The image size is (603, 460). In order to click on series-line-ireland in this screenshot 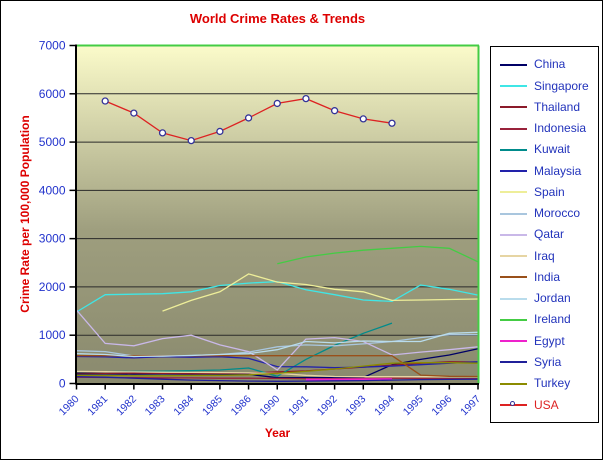, I will do `click(378, 255)`.